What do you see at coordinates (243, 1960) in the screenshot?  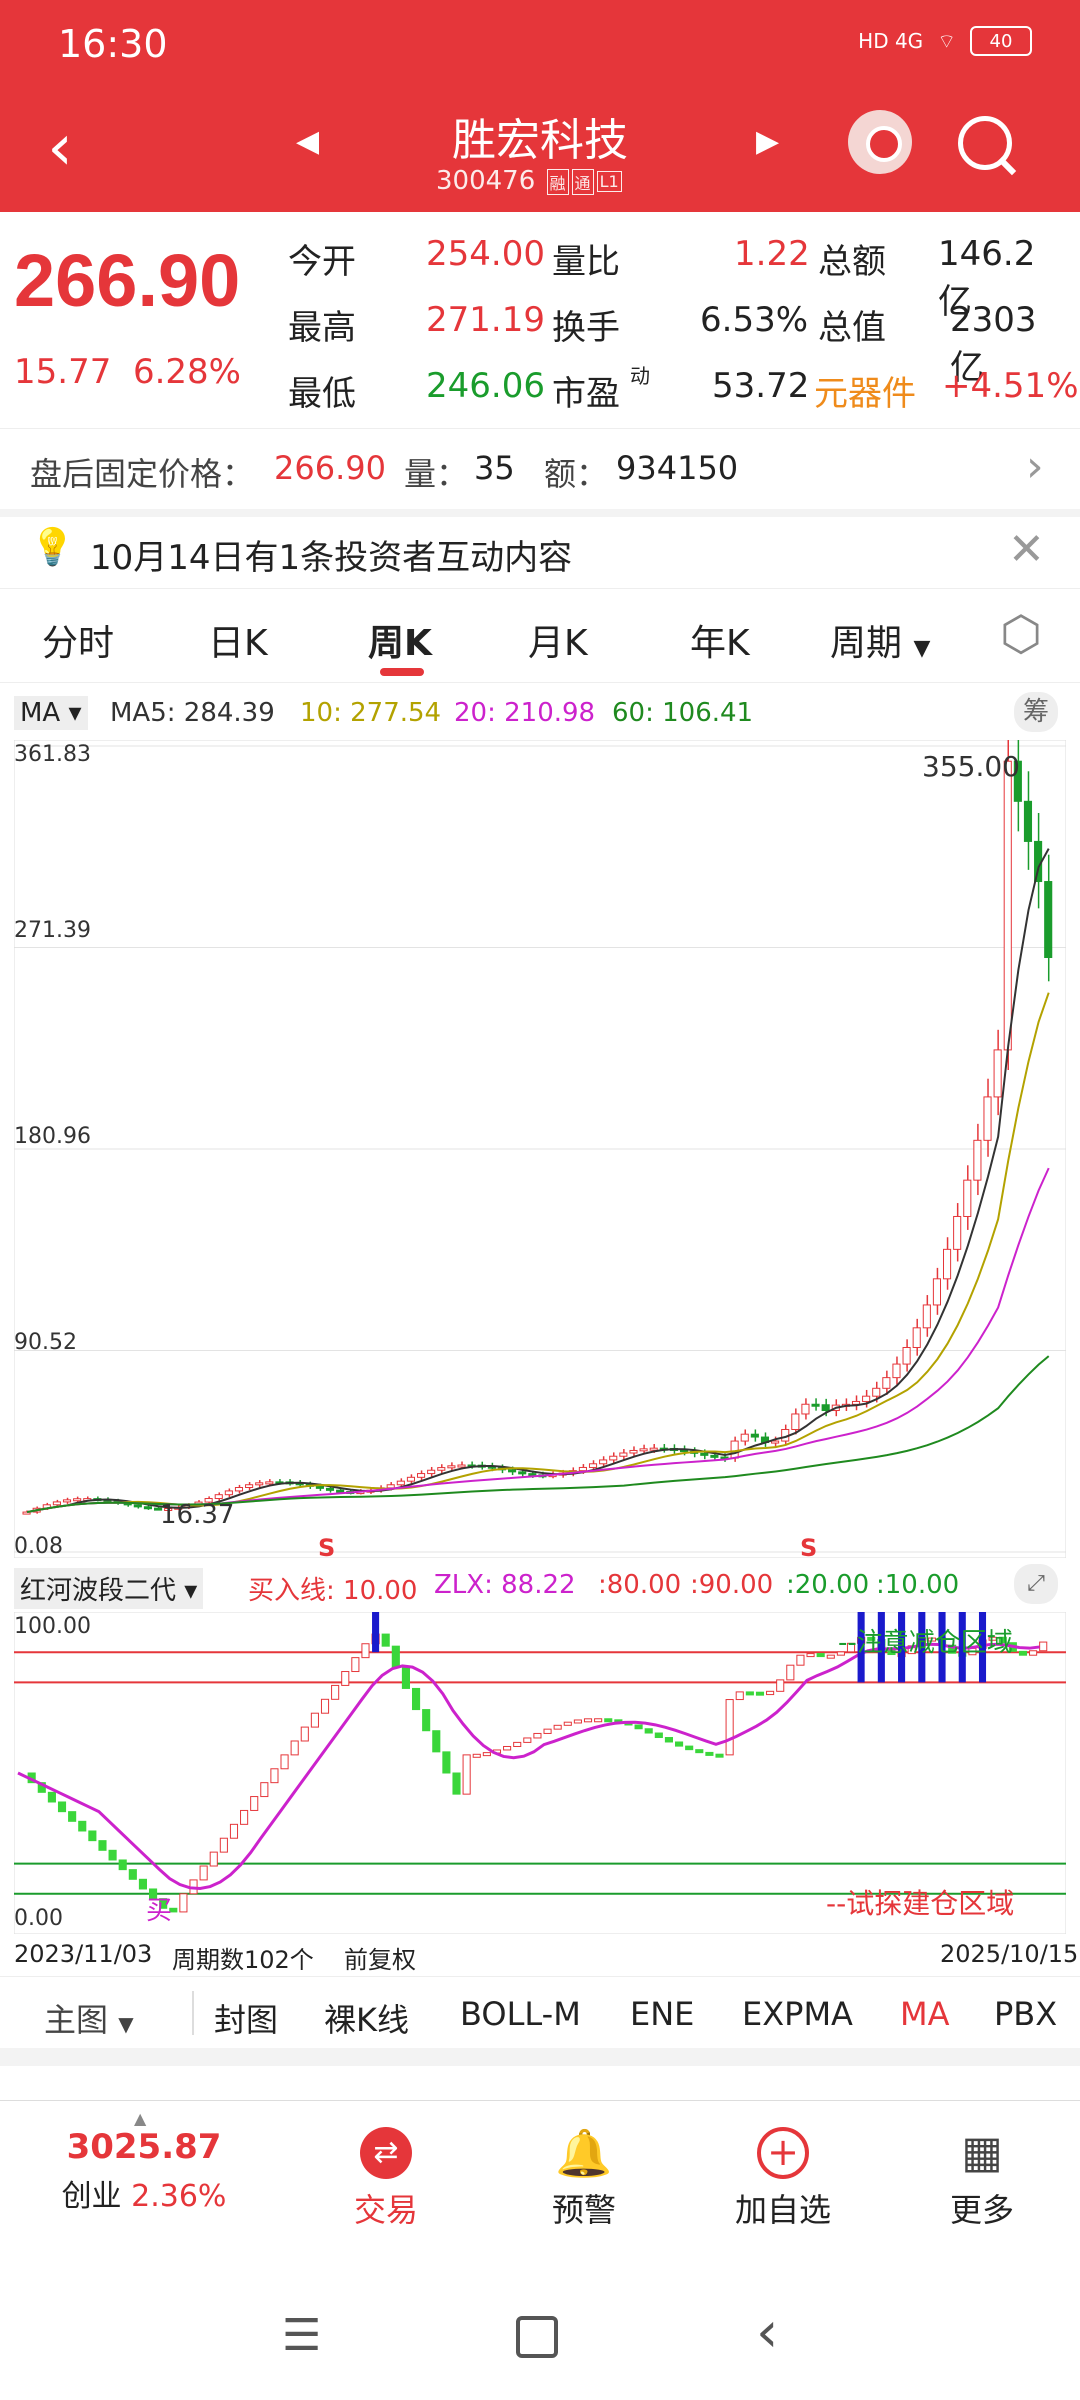 I see `period-count: 周期数102个` at bounding box center [243, 1960].